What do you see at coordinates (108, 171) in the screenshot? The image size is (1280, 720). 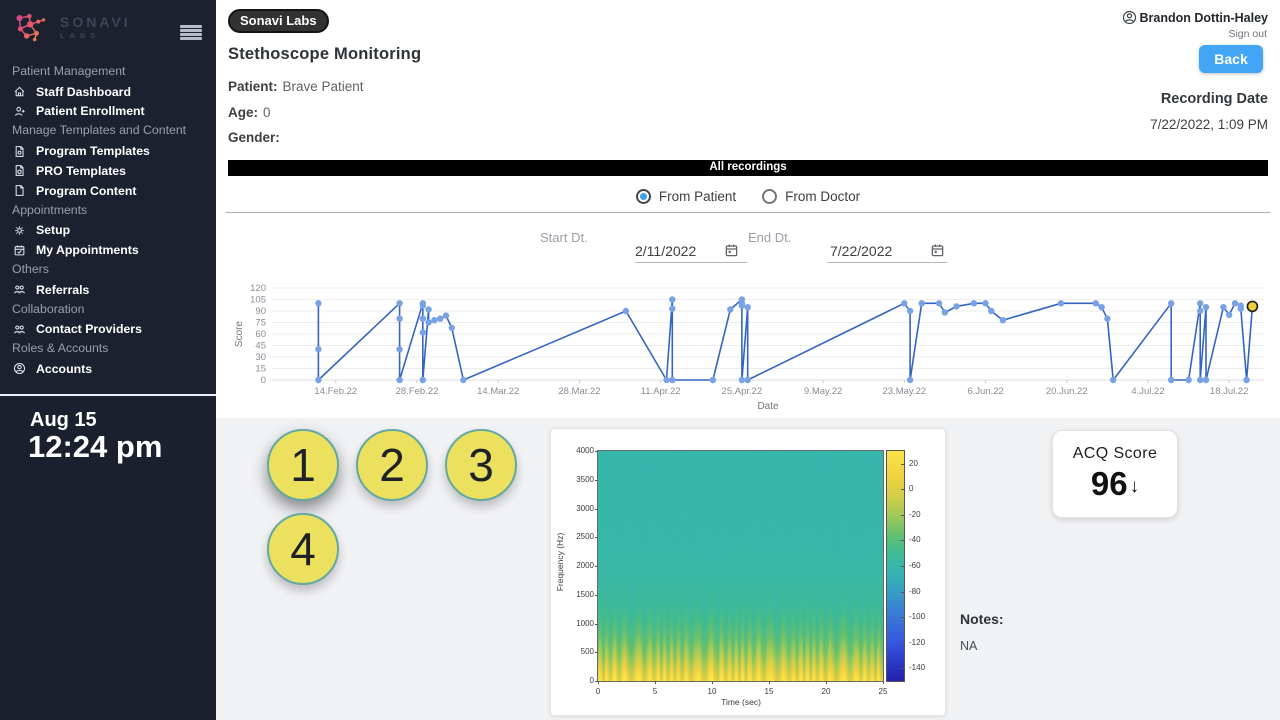 I see `sidebar-item-pro-templates: PRO Templates` at bounding box center [108, 171].